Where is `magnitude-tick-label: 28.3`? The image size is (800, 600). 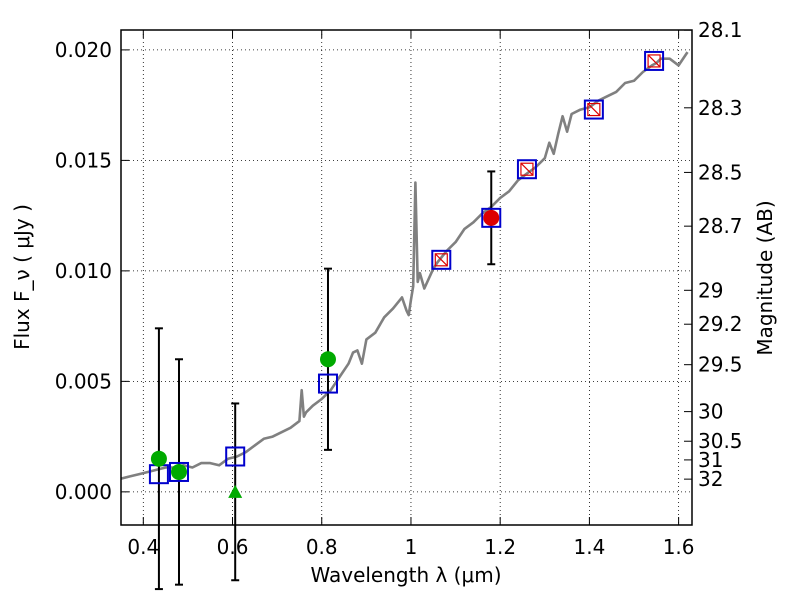
magnitude-tick-label: 28.3 is located at coordinates (720, 108).